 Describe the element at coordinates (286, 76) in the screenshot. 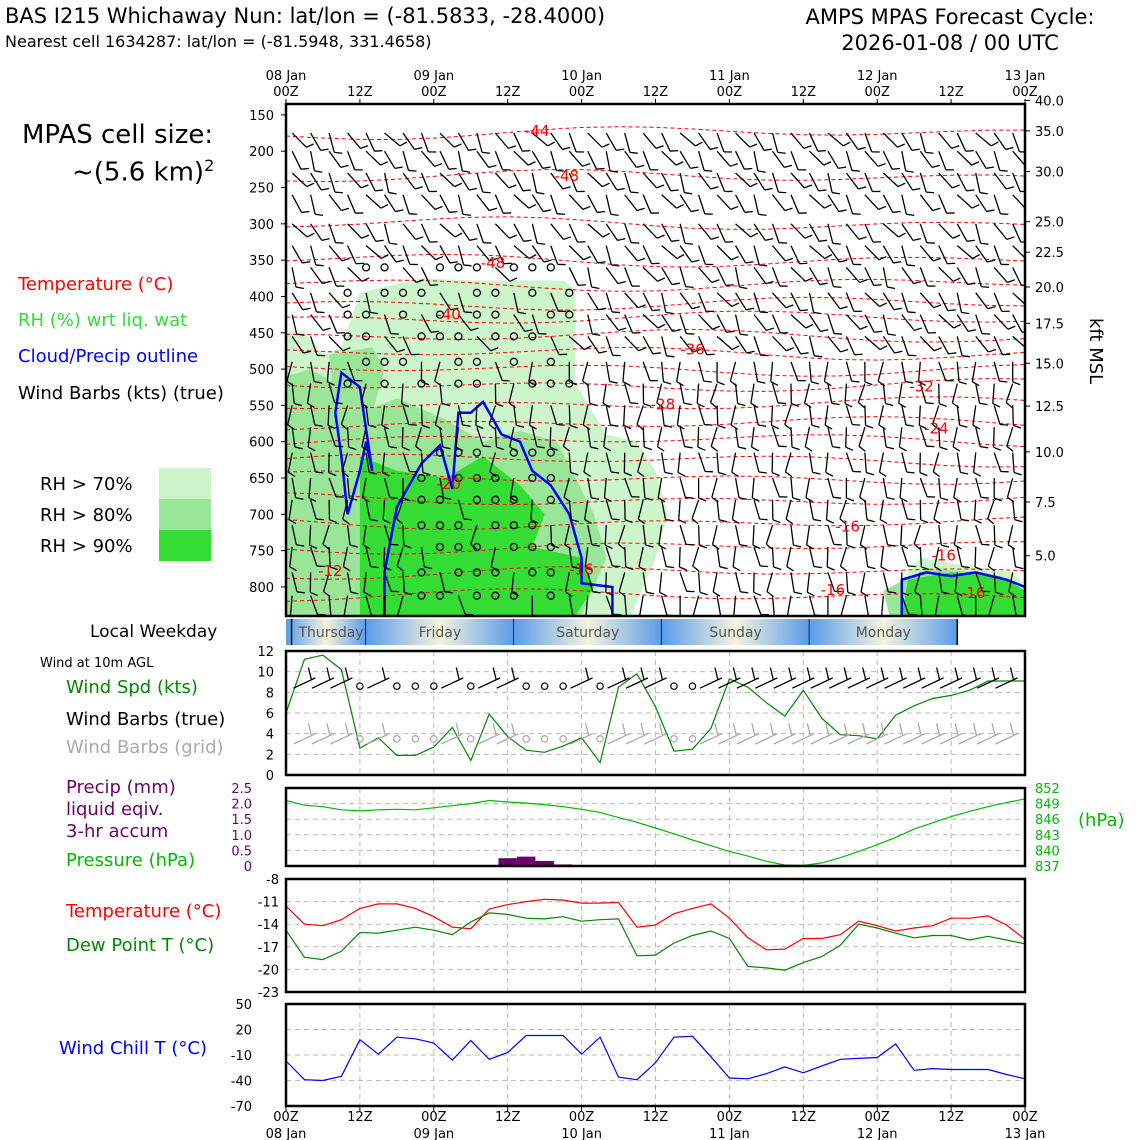

I see `top-date-label: 08 Jan` at that location.